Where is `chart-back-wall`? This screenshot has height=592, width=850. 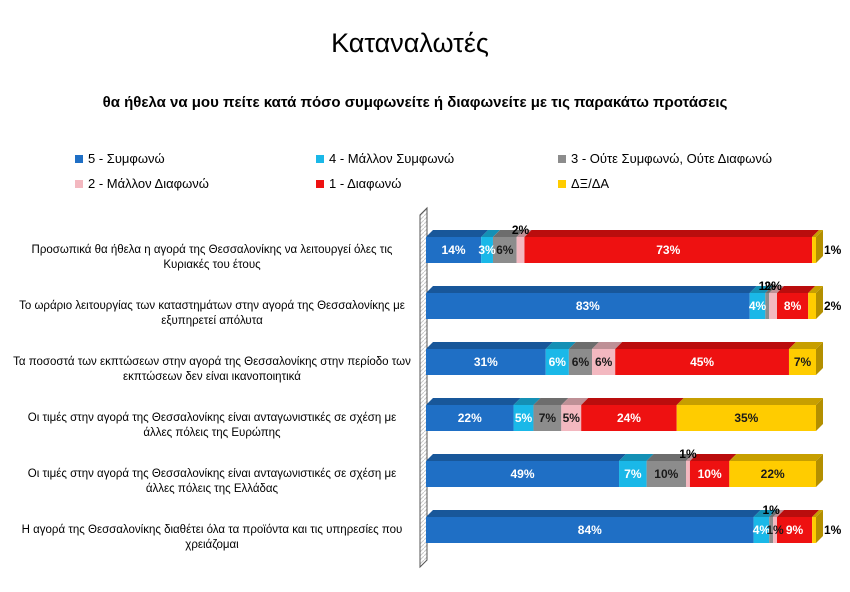
chart-back-wall is located at coordinates (423, 387).